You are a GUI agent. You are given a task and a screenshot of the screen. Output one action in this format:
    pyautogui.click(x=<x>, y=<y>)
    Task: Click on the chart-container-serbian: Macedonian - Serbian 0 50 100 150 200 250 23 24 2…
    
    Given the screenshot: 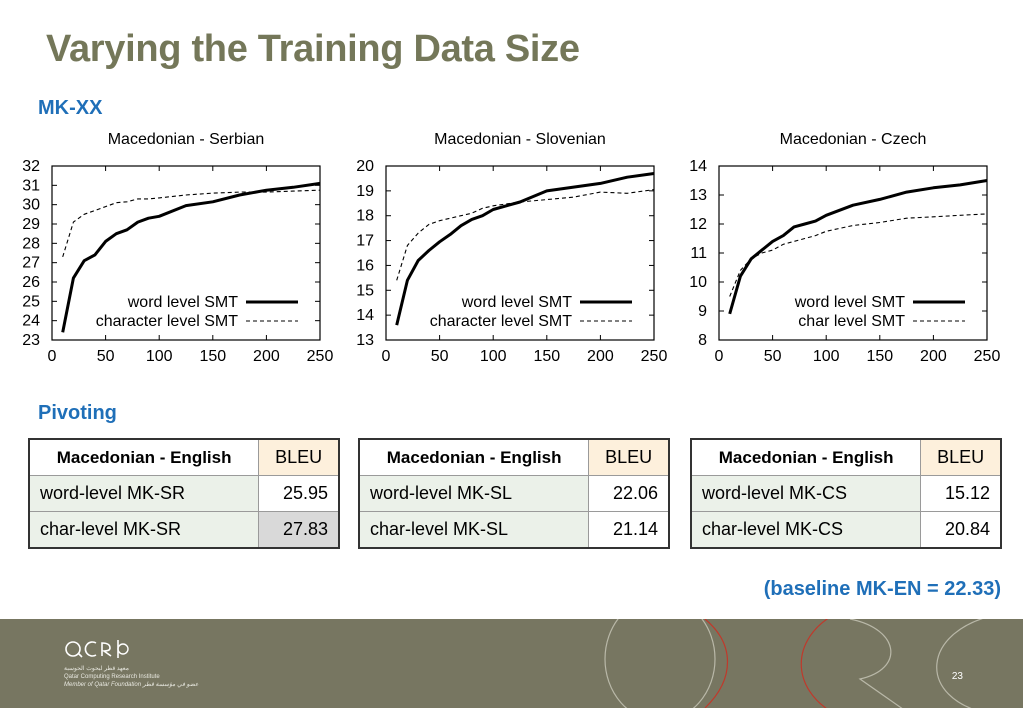 What is the action you would take?
    pyautogui.click(x=173, y=249)
    